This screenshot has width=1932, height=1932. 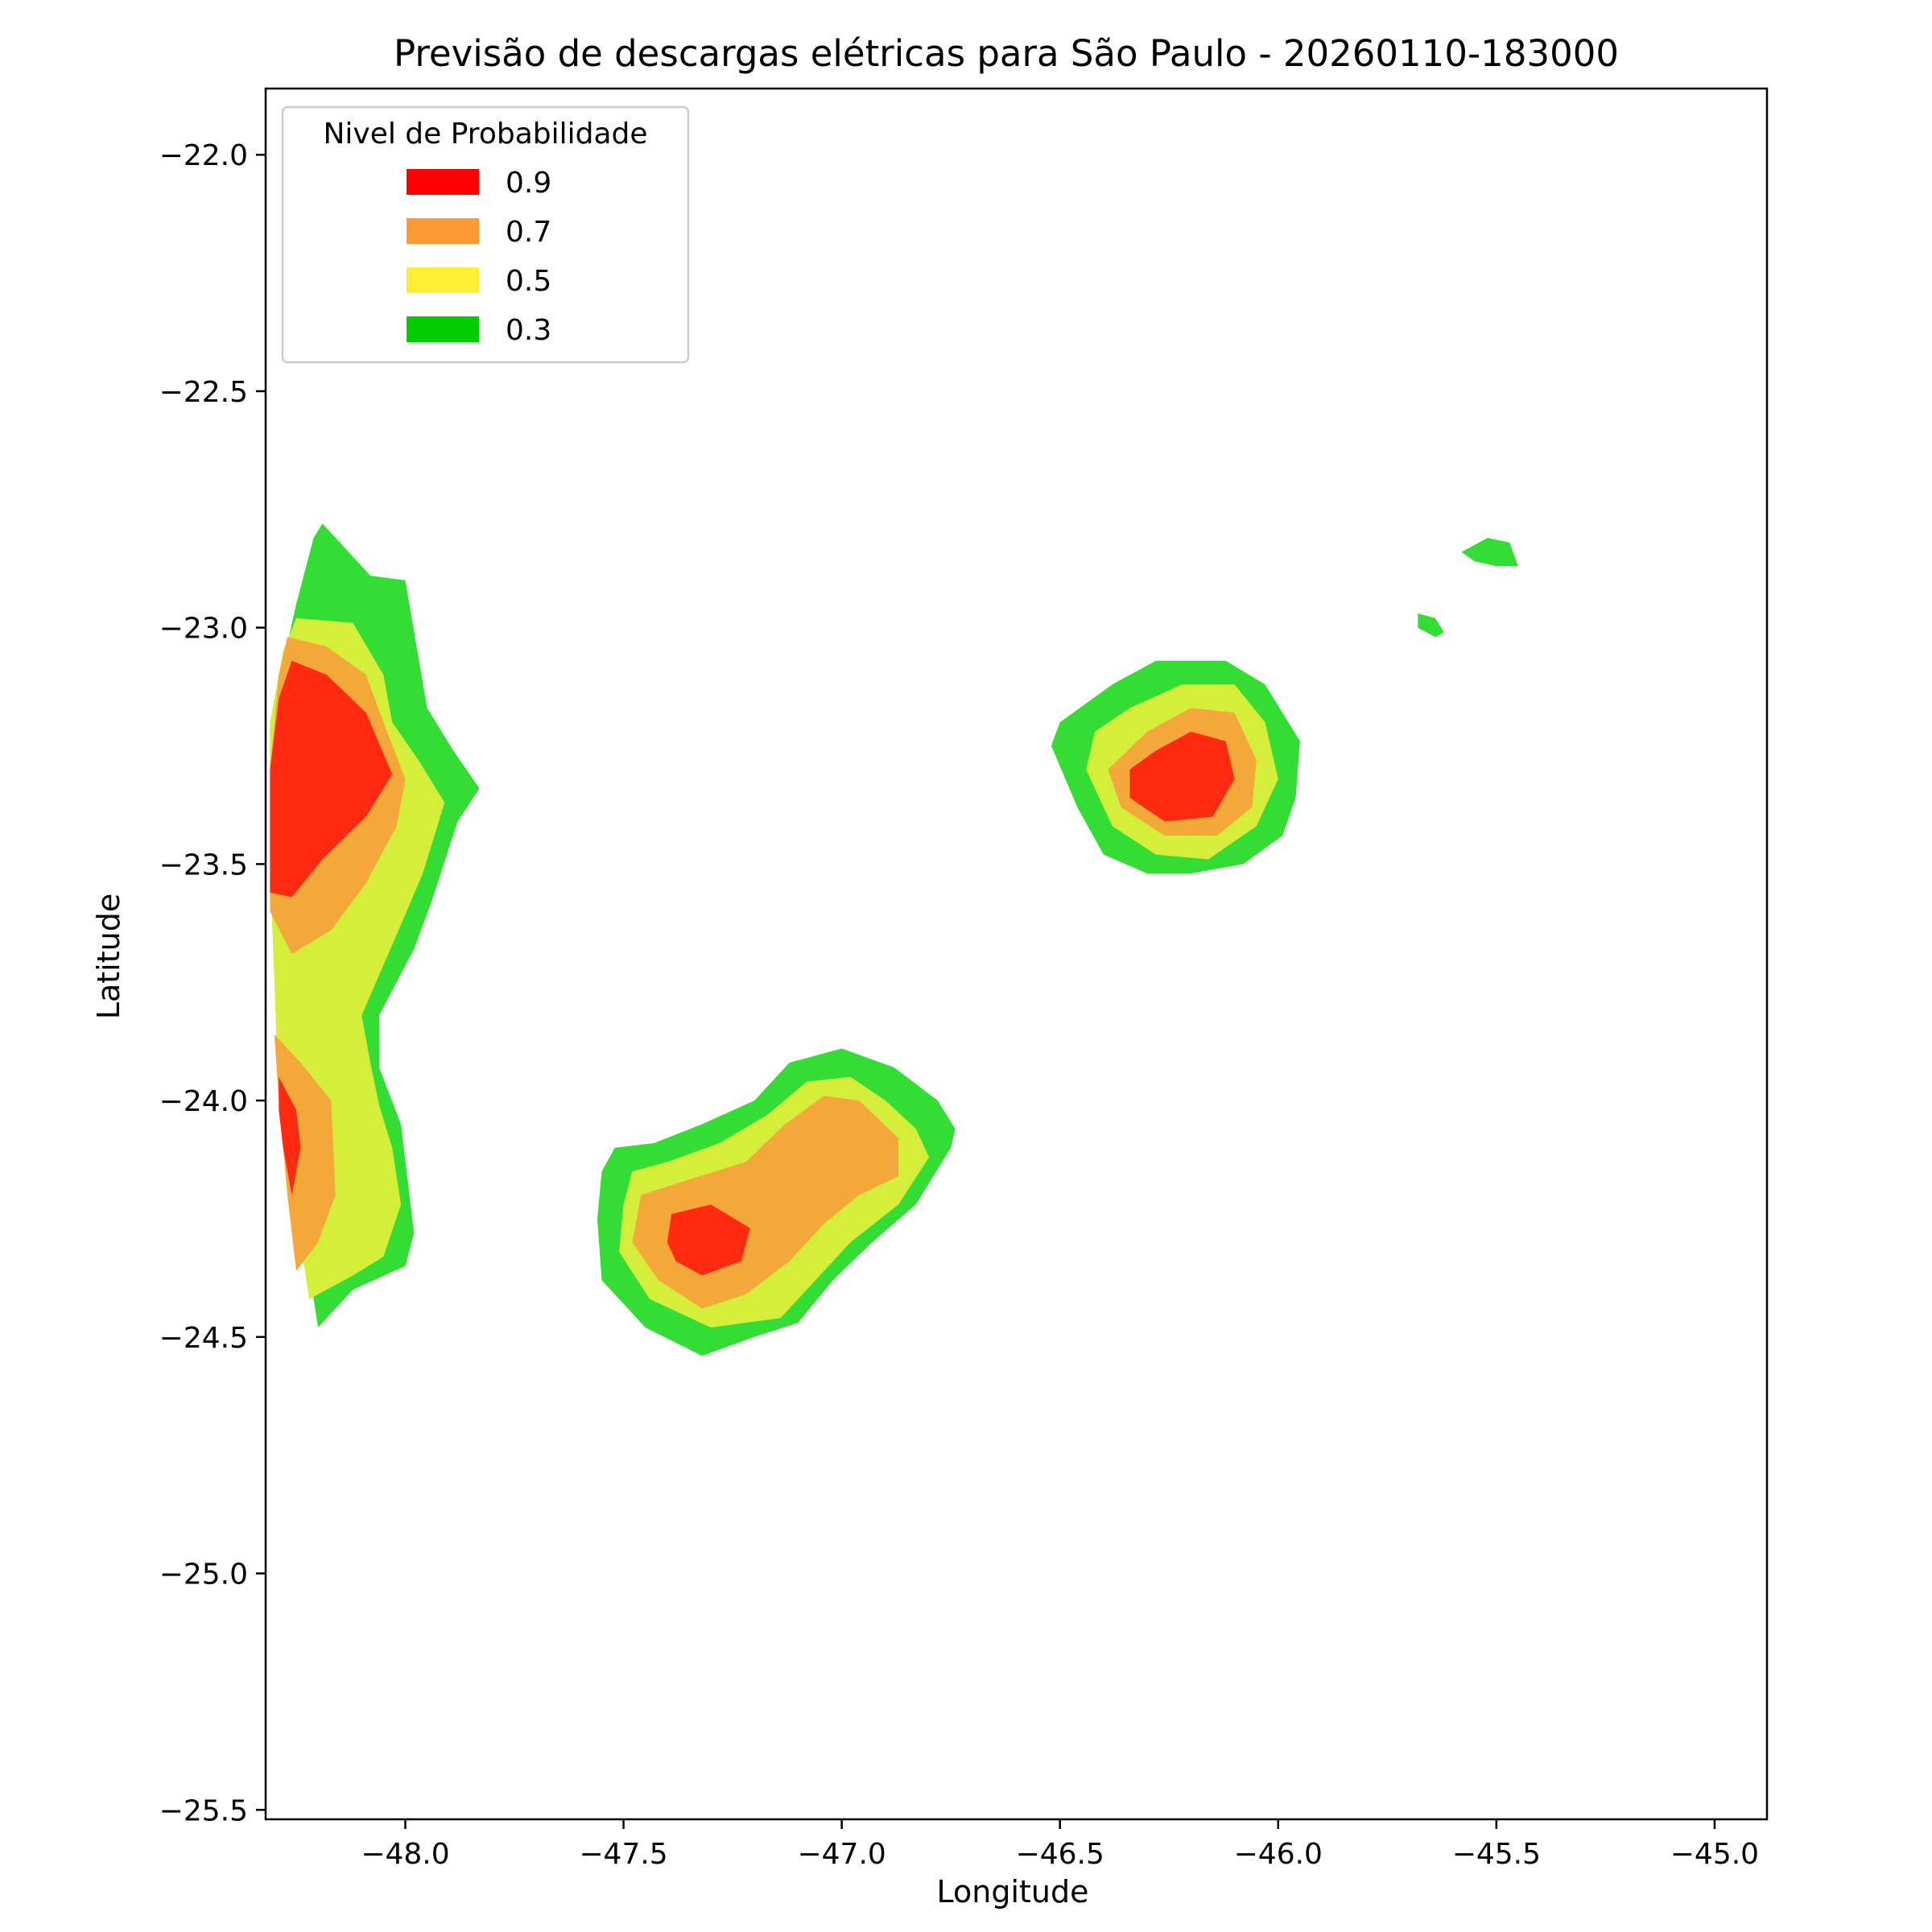 What do you see at coordinates (212, 983) in the screenshot?
I see `y-axis: −22.0 −22.5 −23.0 −23.5 −24.0 −24.5 −25.0 −25.5` at bounding box center [212, 983].